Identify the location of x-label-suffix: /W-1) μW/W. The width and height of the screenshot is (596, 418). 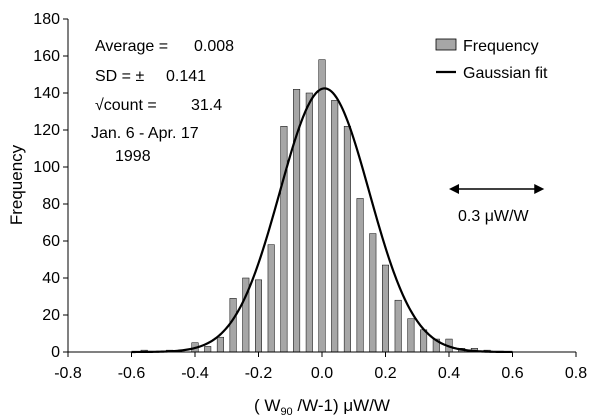
(341, 405).